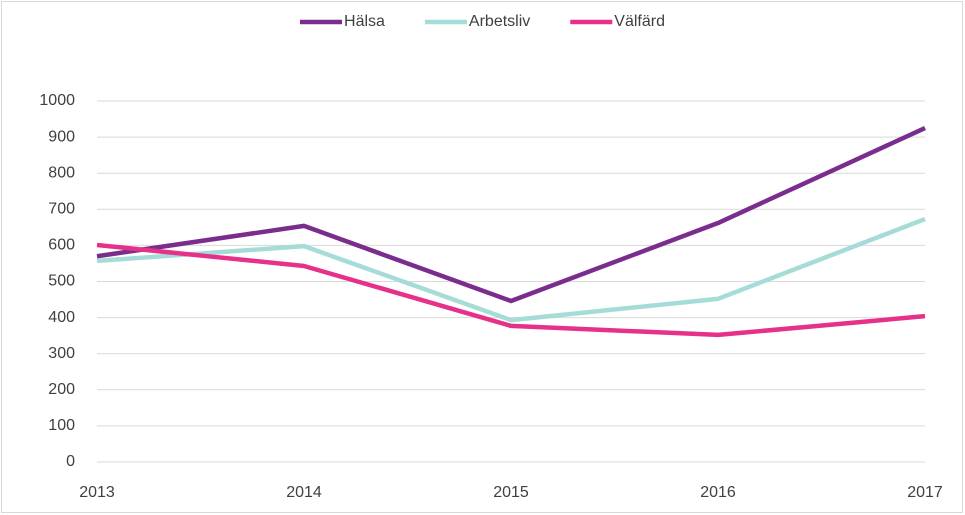 The width and height of the screenshot is (965, 515). I want to click on x-tick-label: 2017, so click(925, 492).